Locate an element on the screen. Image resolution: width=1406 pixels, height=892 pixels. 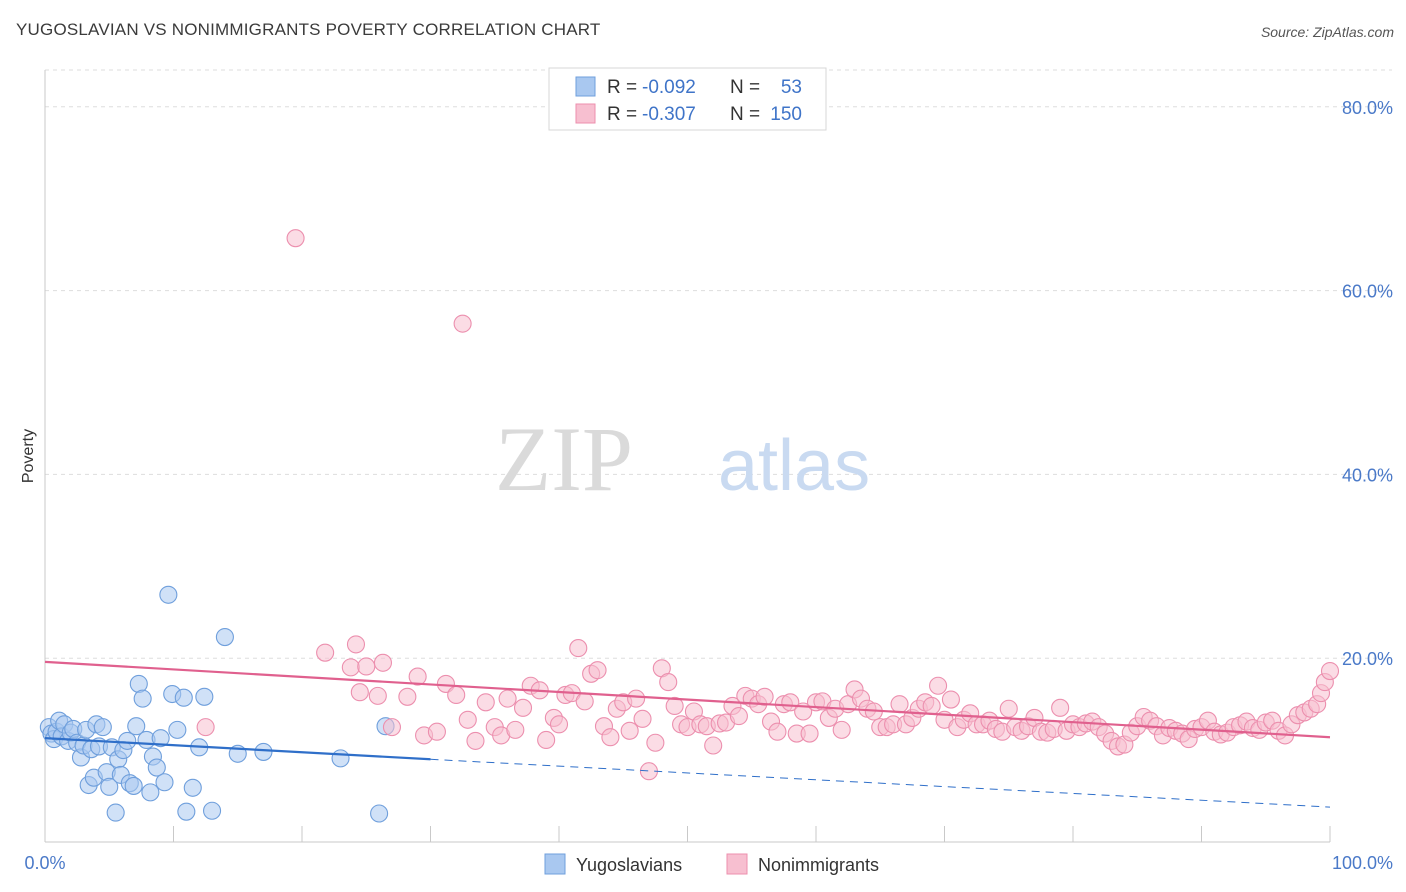
series-legend: Yugoslavians Nonimmigrants is located at coordinates (711, 864).